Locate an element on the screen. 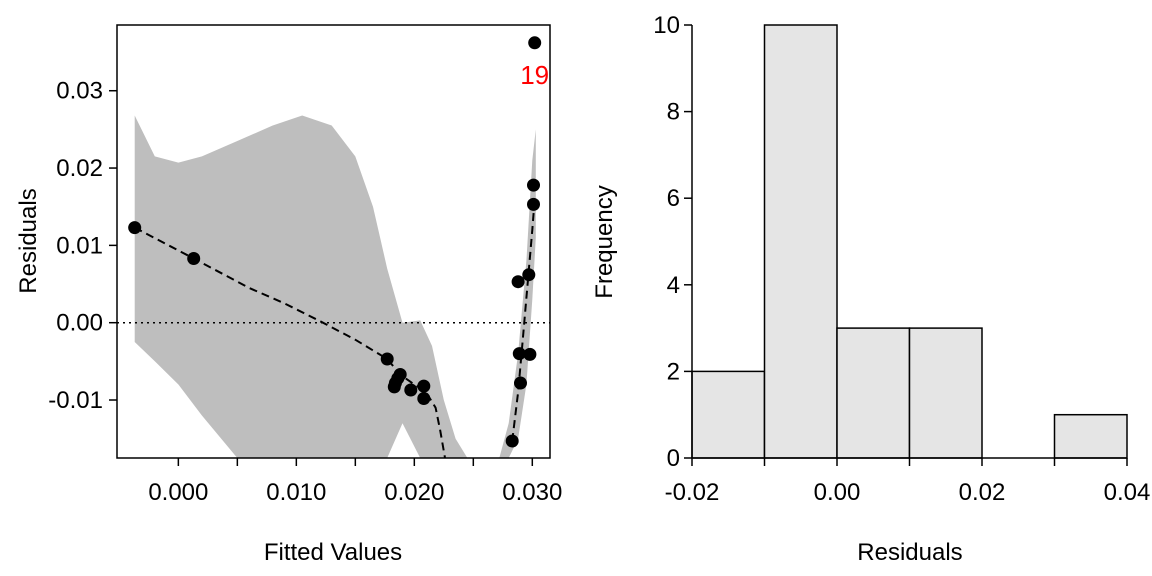  y-tick-label: 8 is located at coordinates (673, 112).